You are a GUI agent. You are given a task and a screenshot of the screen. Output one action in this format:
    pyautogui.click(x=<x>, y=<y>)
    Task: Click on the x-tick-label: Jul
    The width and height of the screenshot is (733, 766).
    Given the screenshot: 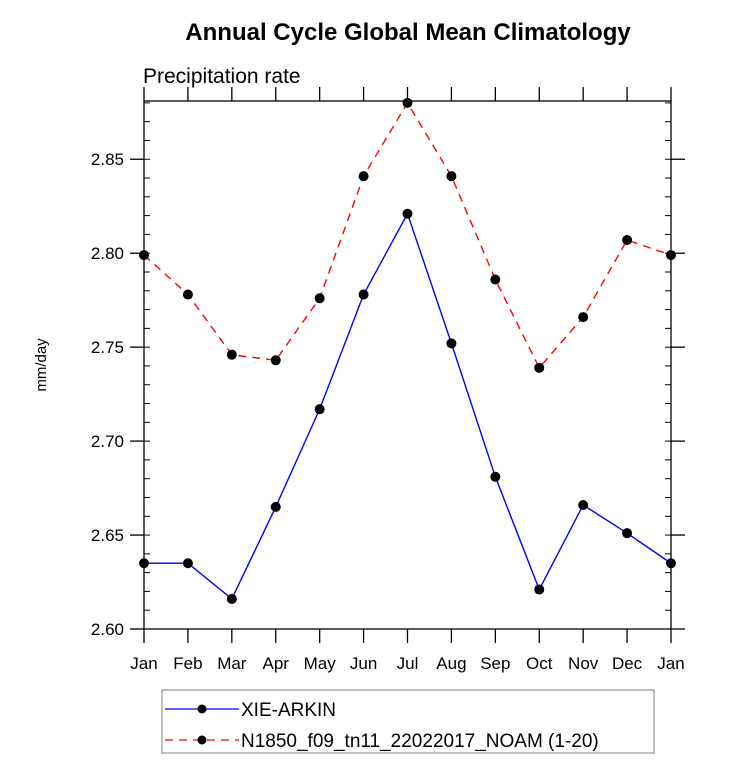 What is the action you would take?
    pyautogui.click(x=408, y=663)
    